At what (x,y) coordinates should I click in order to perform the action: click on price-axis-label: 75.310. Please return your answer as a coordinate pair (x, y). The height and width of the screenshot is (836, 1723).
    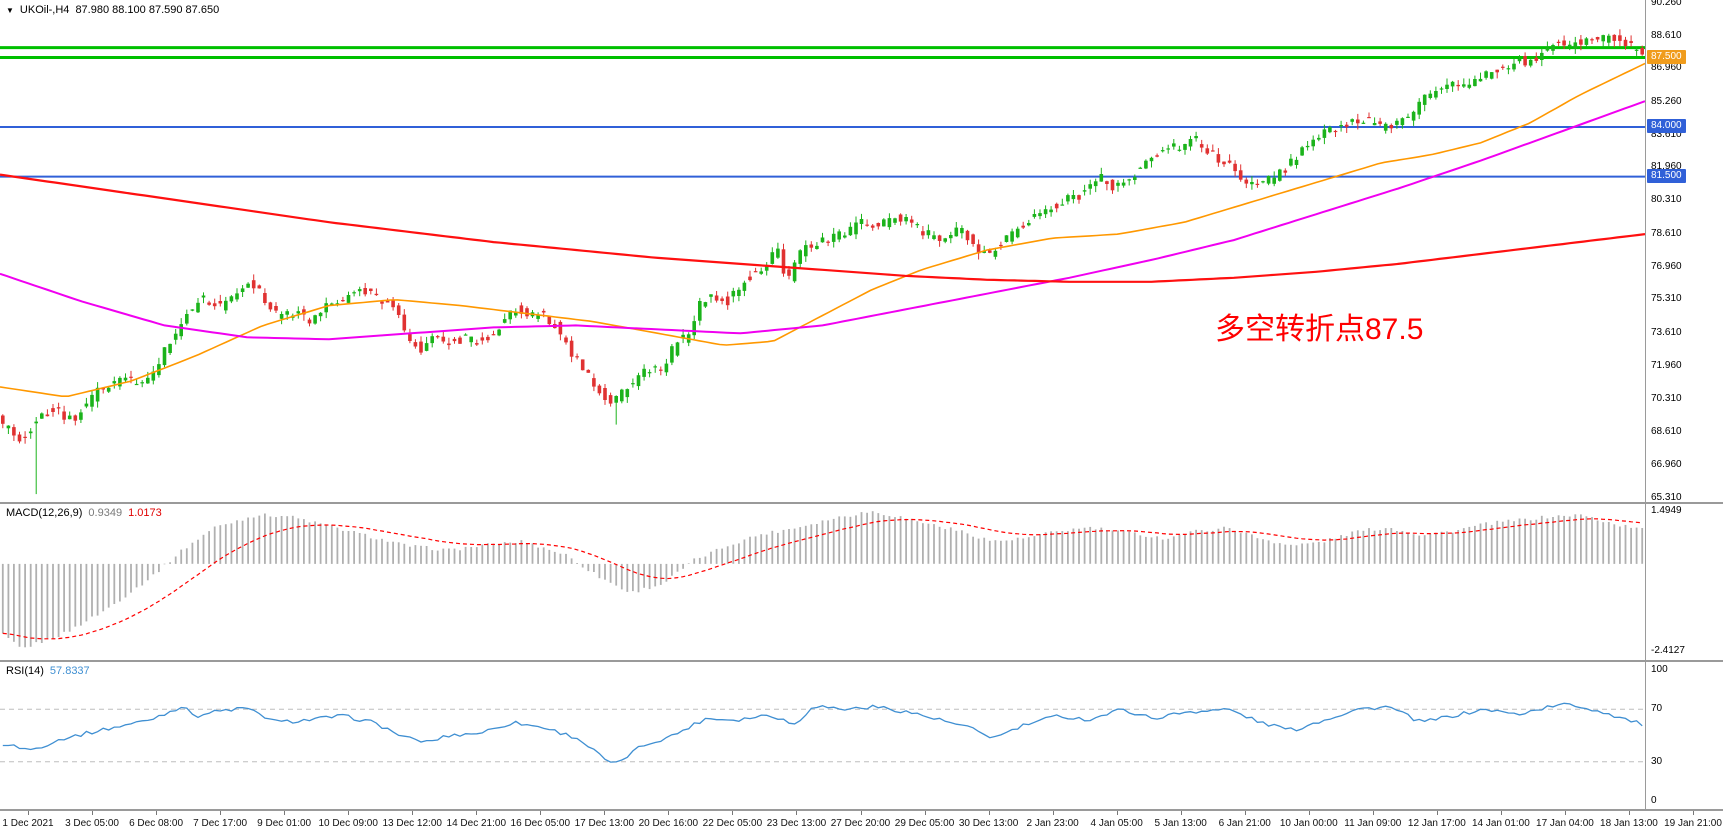
    Looking at the image, I should click on (1666, 299).